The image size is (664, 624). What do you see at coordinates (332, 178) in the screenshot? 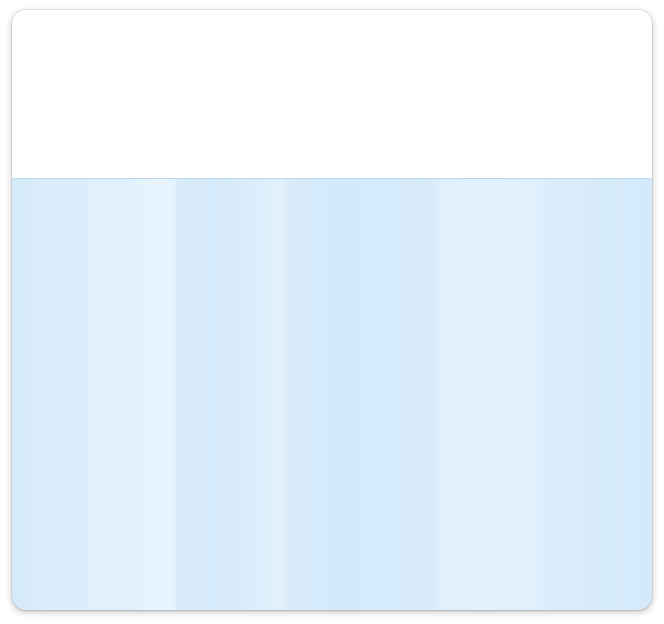
I see `panel-divider` at bounding box center [332, 178].